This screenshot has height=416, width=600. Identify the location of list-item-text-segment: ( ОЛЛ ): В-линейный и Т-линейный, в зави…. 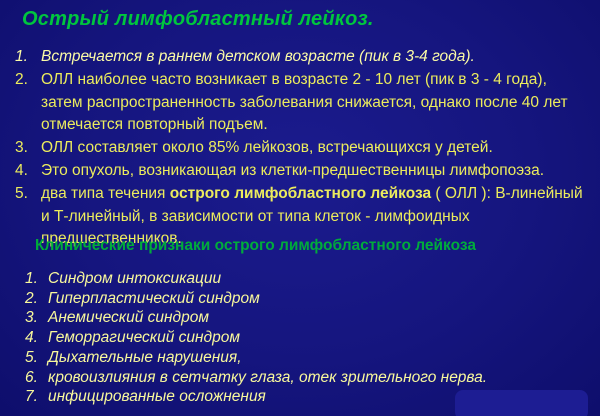
(312, 216).